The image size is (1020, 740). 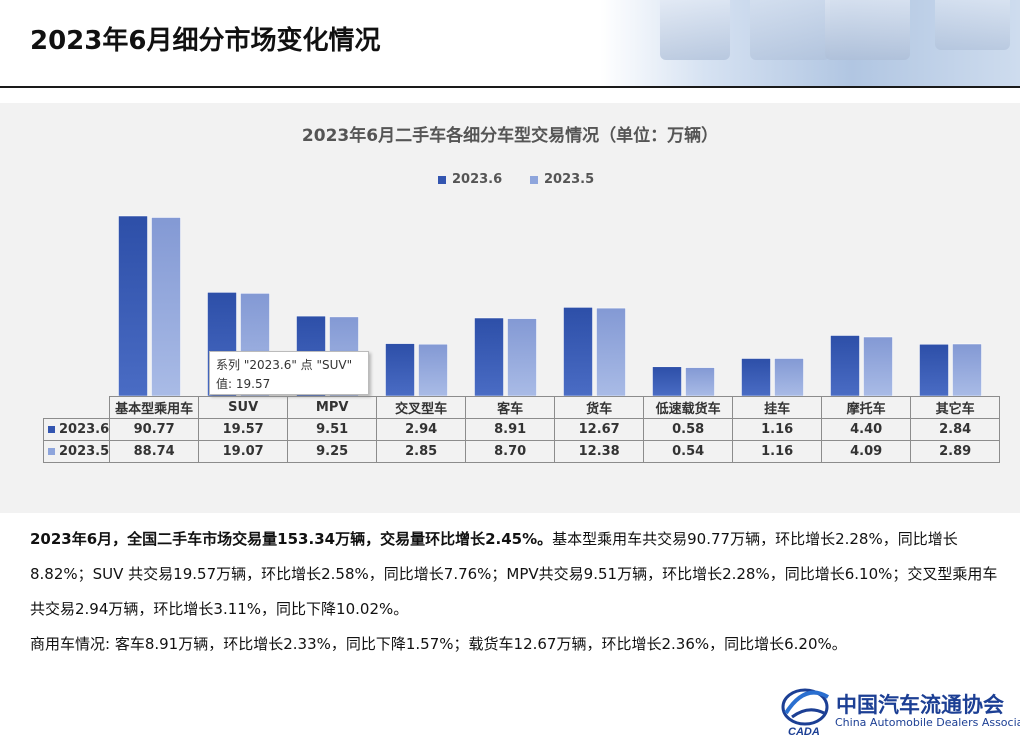 What do you see at coordinates (510, 44) in the screenshot?
I see `page-header: 2023年6月细分市场变化情况` at bounding box center [510, 44].